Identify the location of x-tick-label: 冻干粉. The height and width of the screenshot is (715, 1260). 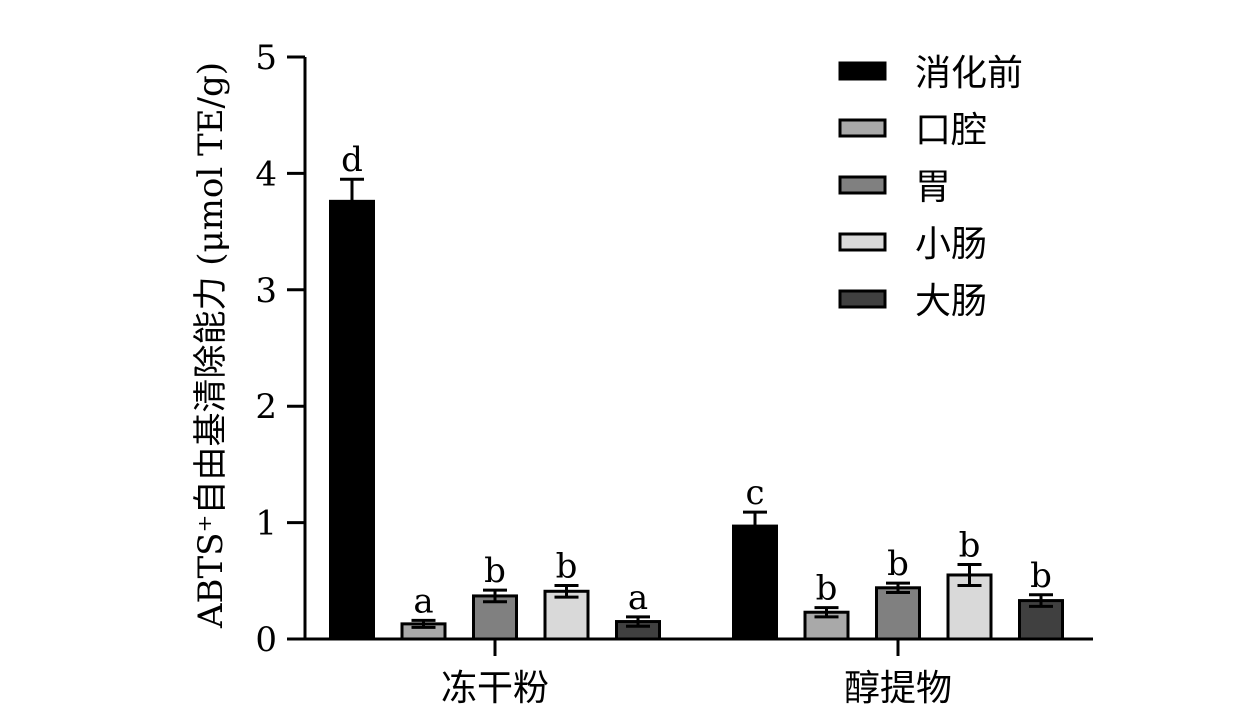
(495, 688).